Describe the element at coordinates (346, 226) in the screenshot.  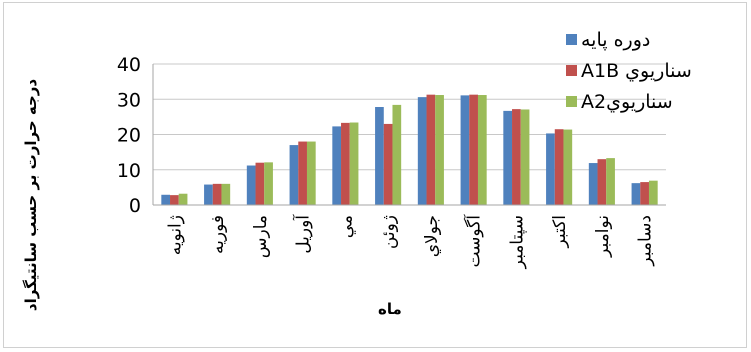
I see `x-tick-label: مي` at that location.